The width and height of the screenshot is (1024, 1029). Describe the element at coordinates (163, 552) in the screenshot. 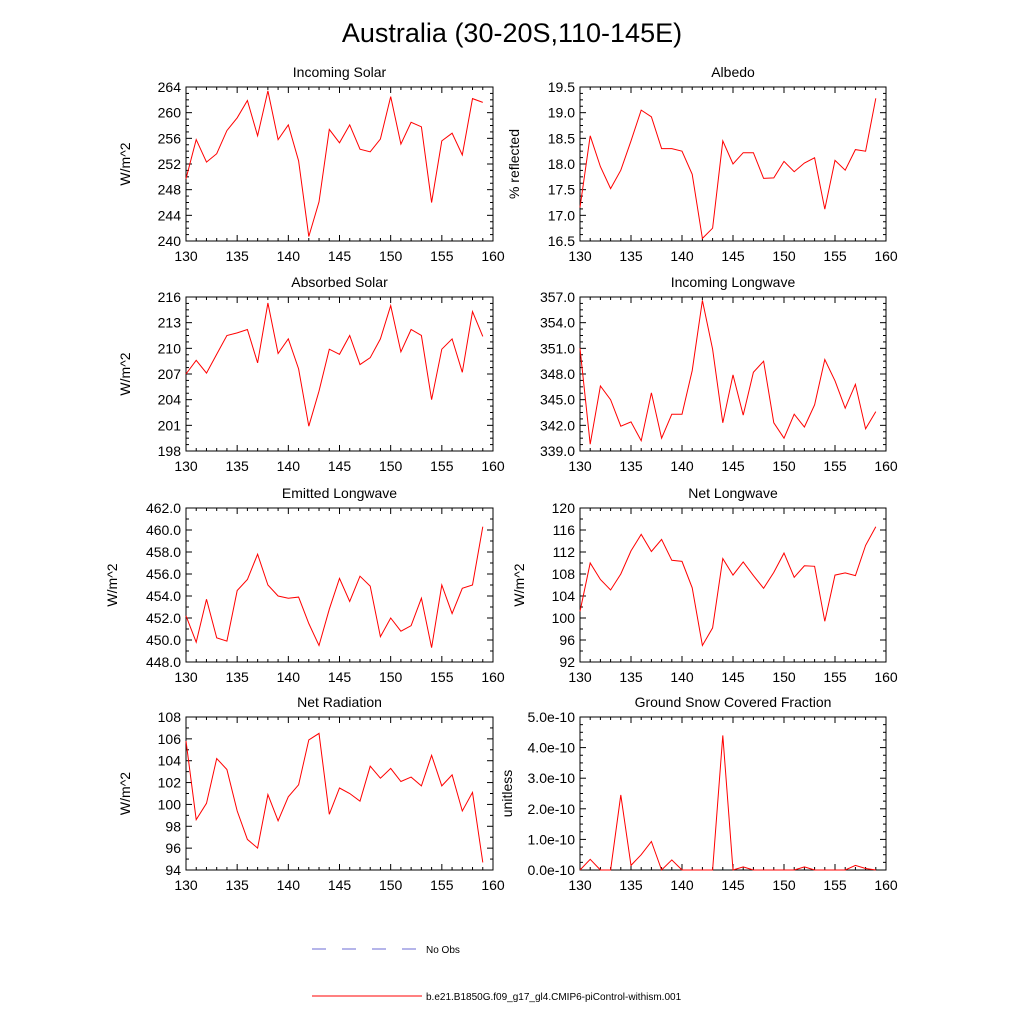

I see `y-tick-label: 458.0` at that location.